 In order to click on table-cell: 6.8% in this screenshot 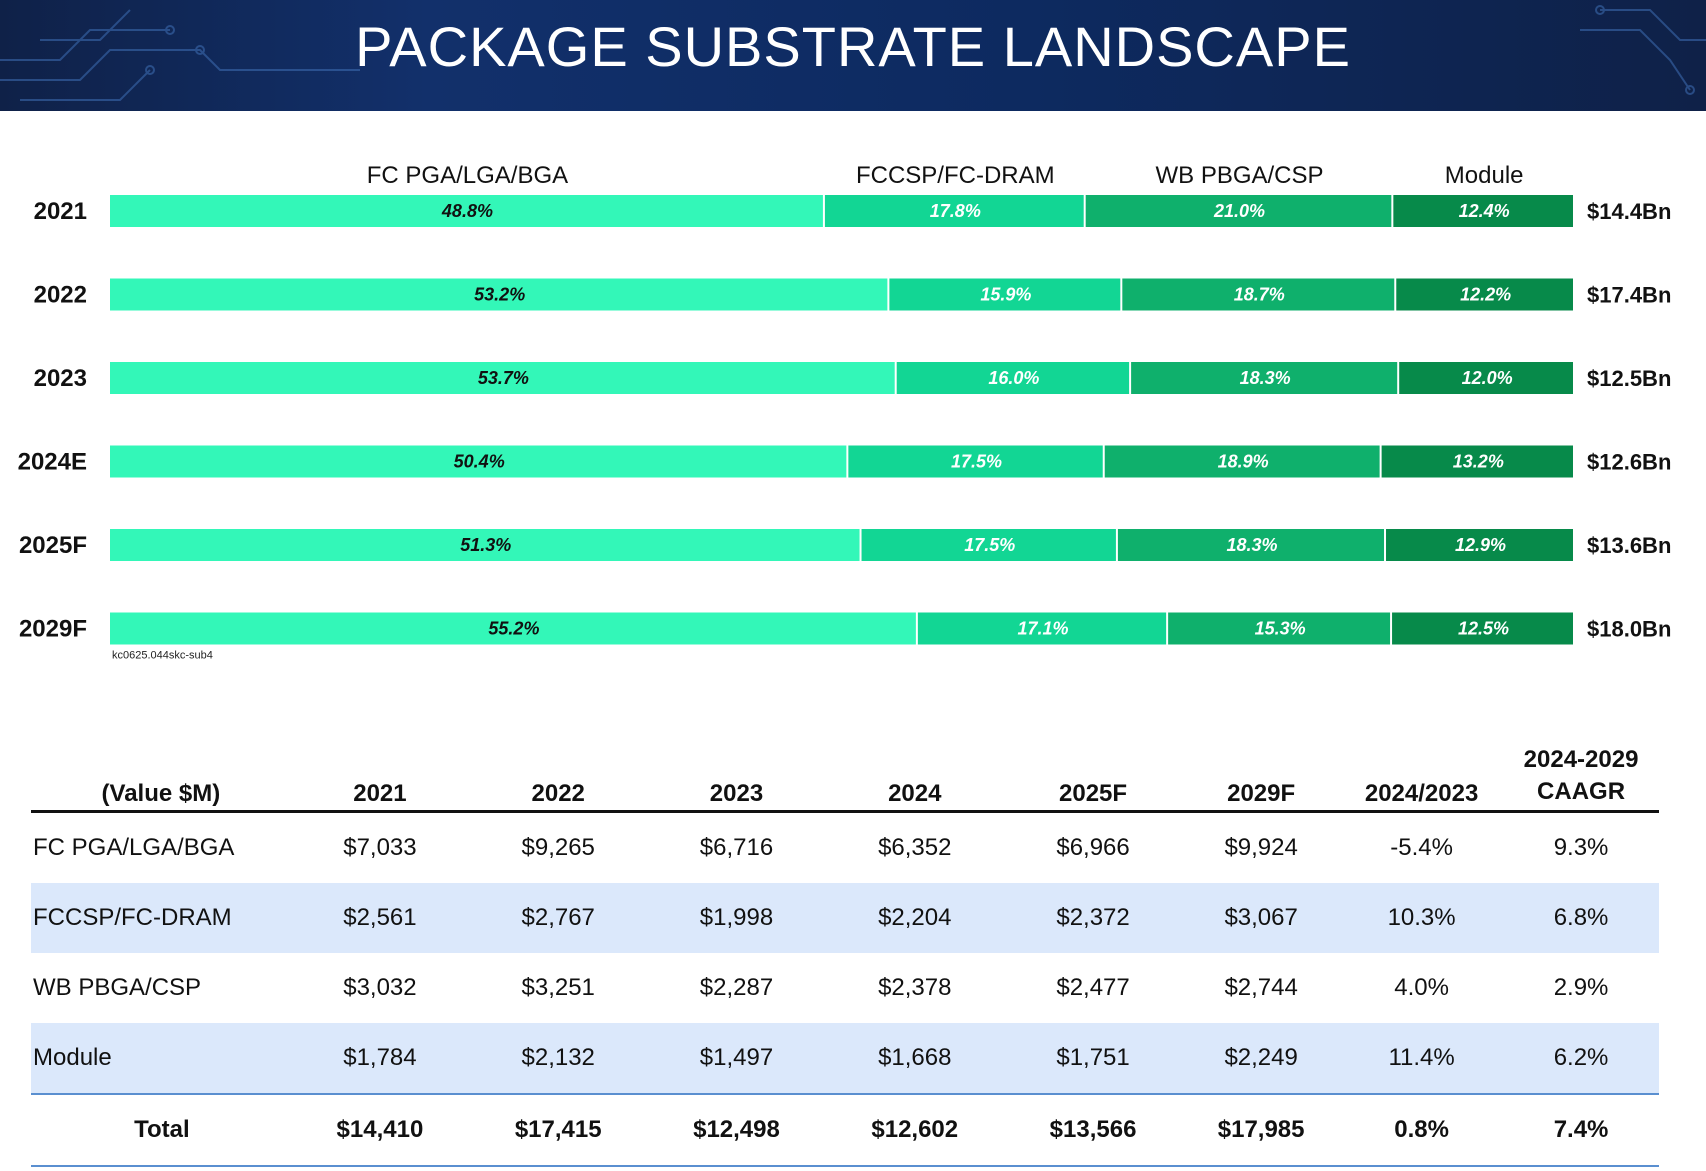, I will do `click(1581, 918)`.